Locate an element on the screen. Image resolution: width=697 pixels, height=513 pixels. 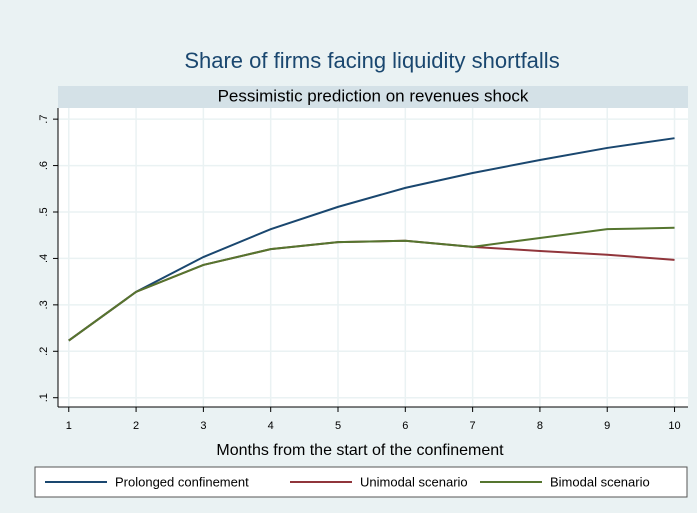
legend-box is located at coordinates (361, 482).